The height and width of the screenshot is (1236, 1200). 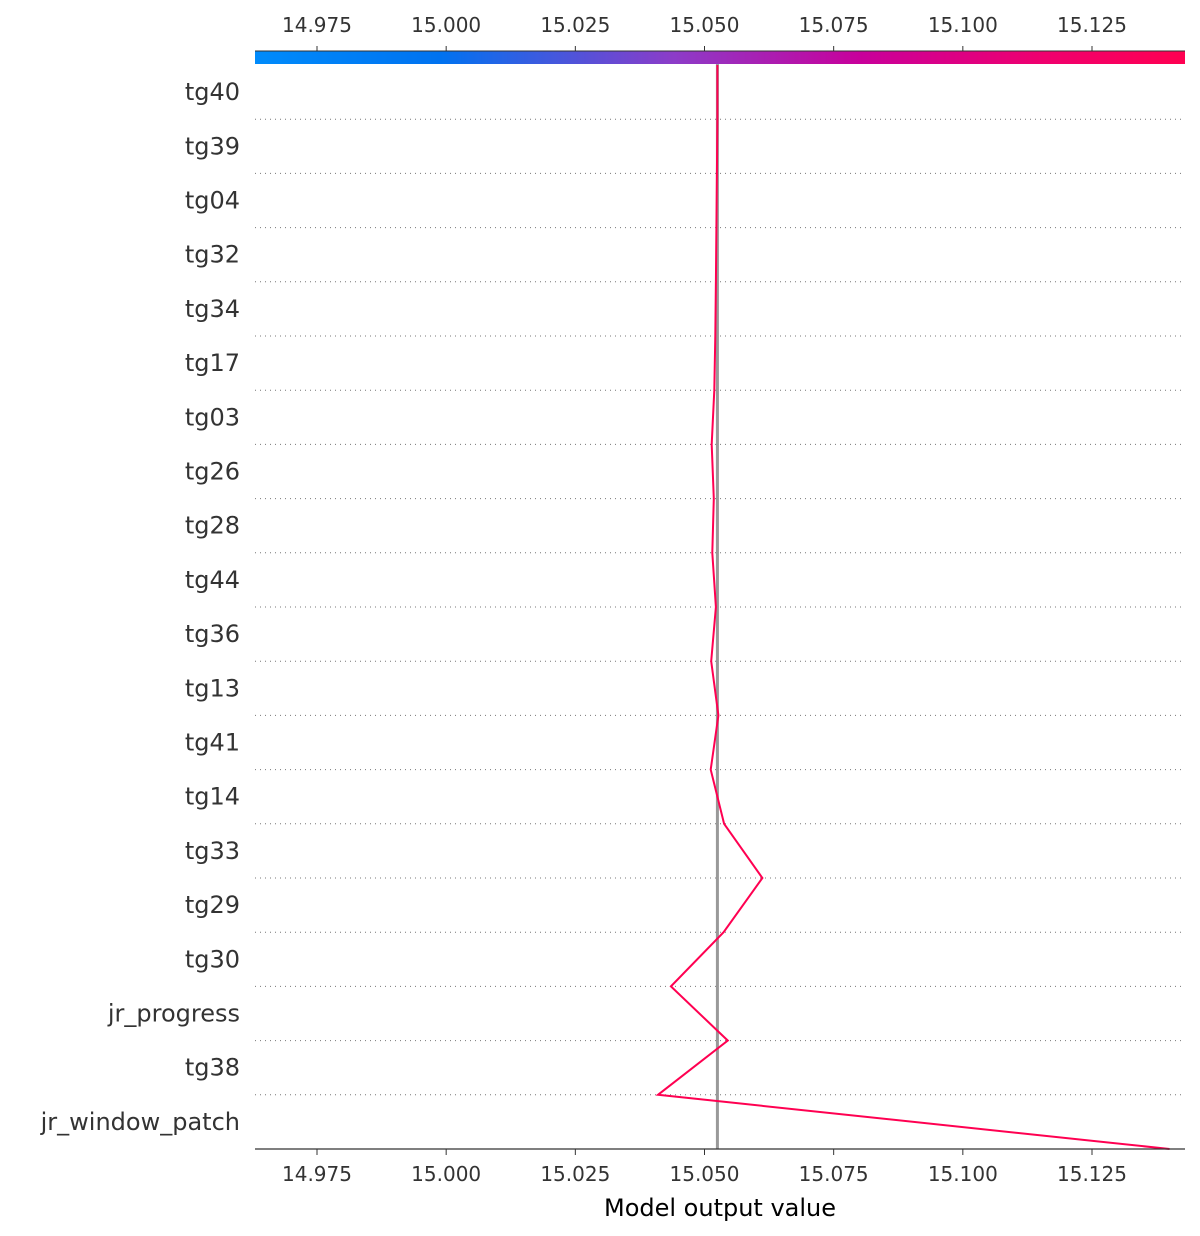 I want to click on bottom-tick-label: 15.100, so click(x=963, y=1174).